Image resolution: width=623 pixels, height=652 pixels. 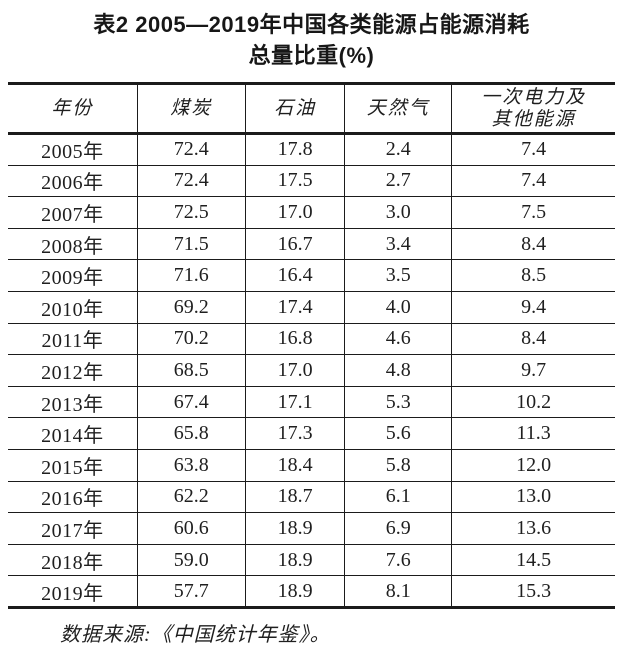 I want to click on value-cell: 17.5, so click(x=294, y=180).